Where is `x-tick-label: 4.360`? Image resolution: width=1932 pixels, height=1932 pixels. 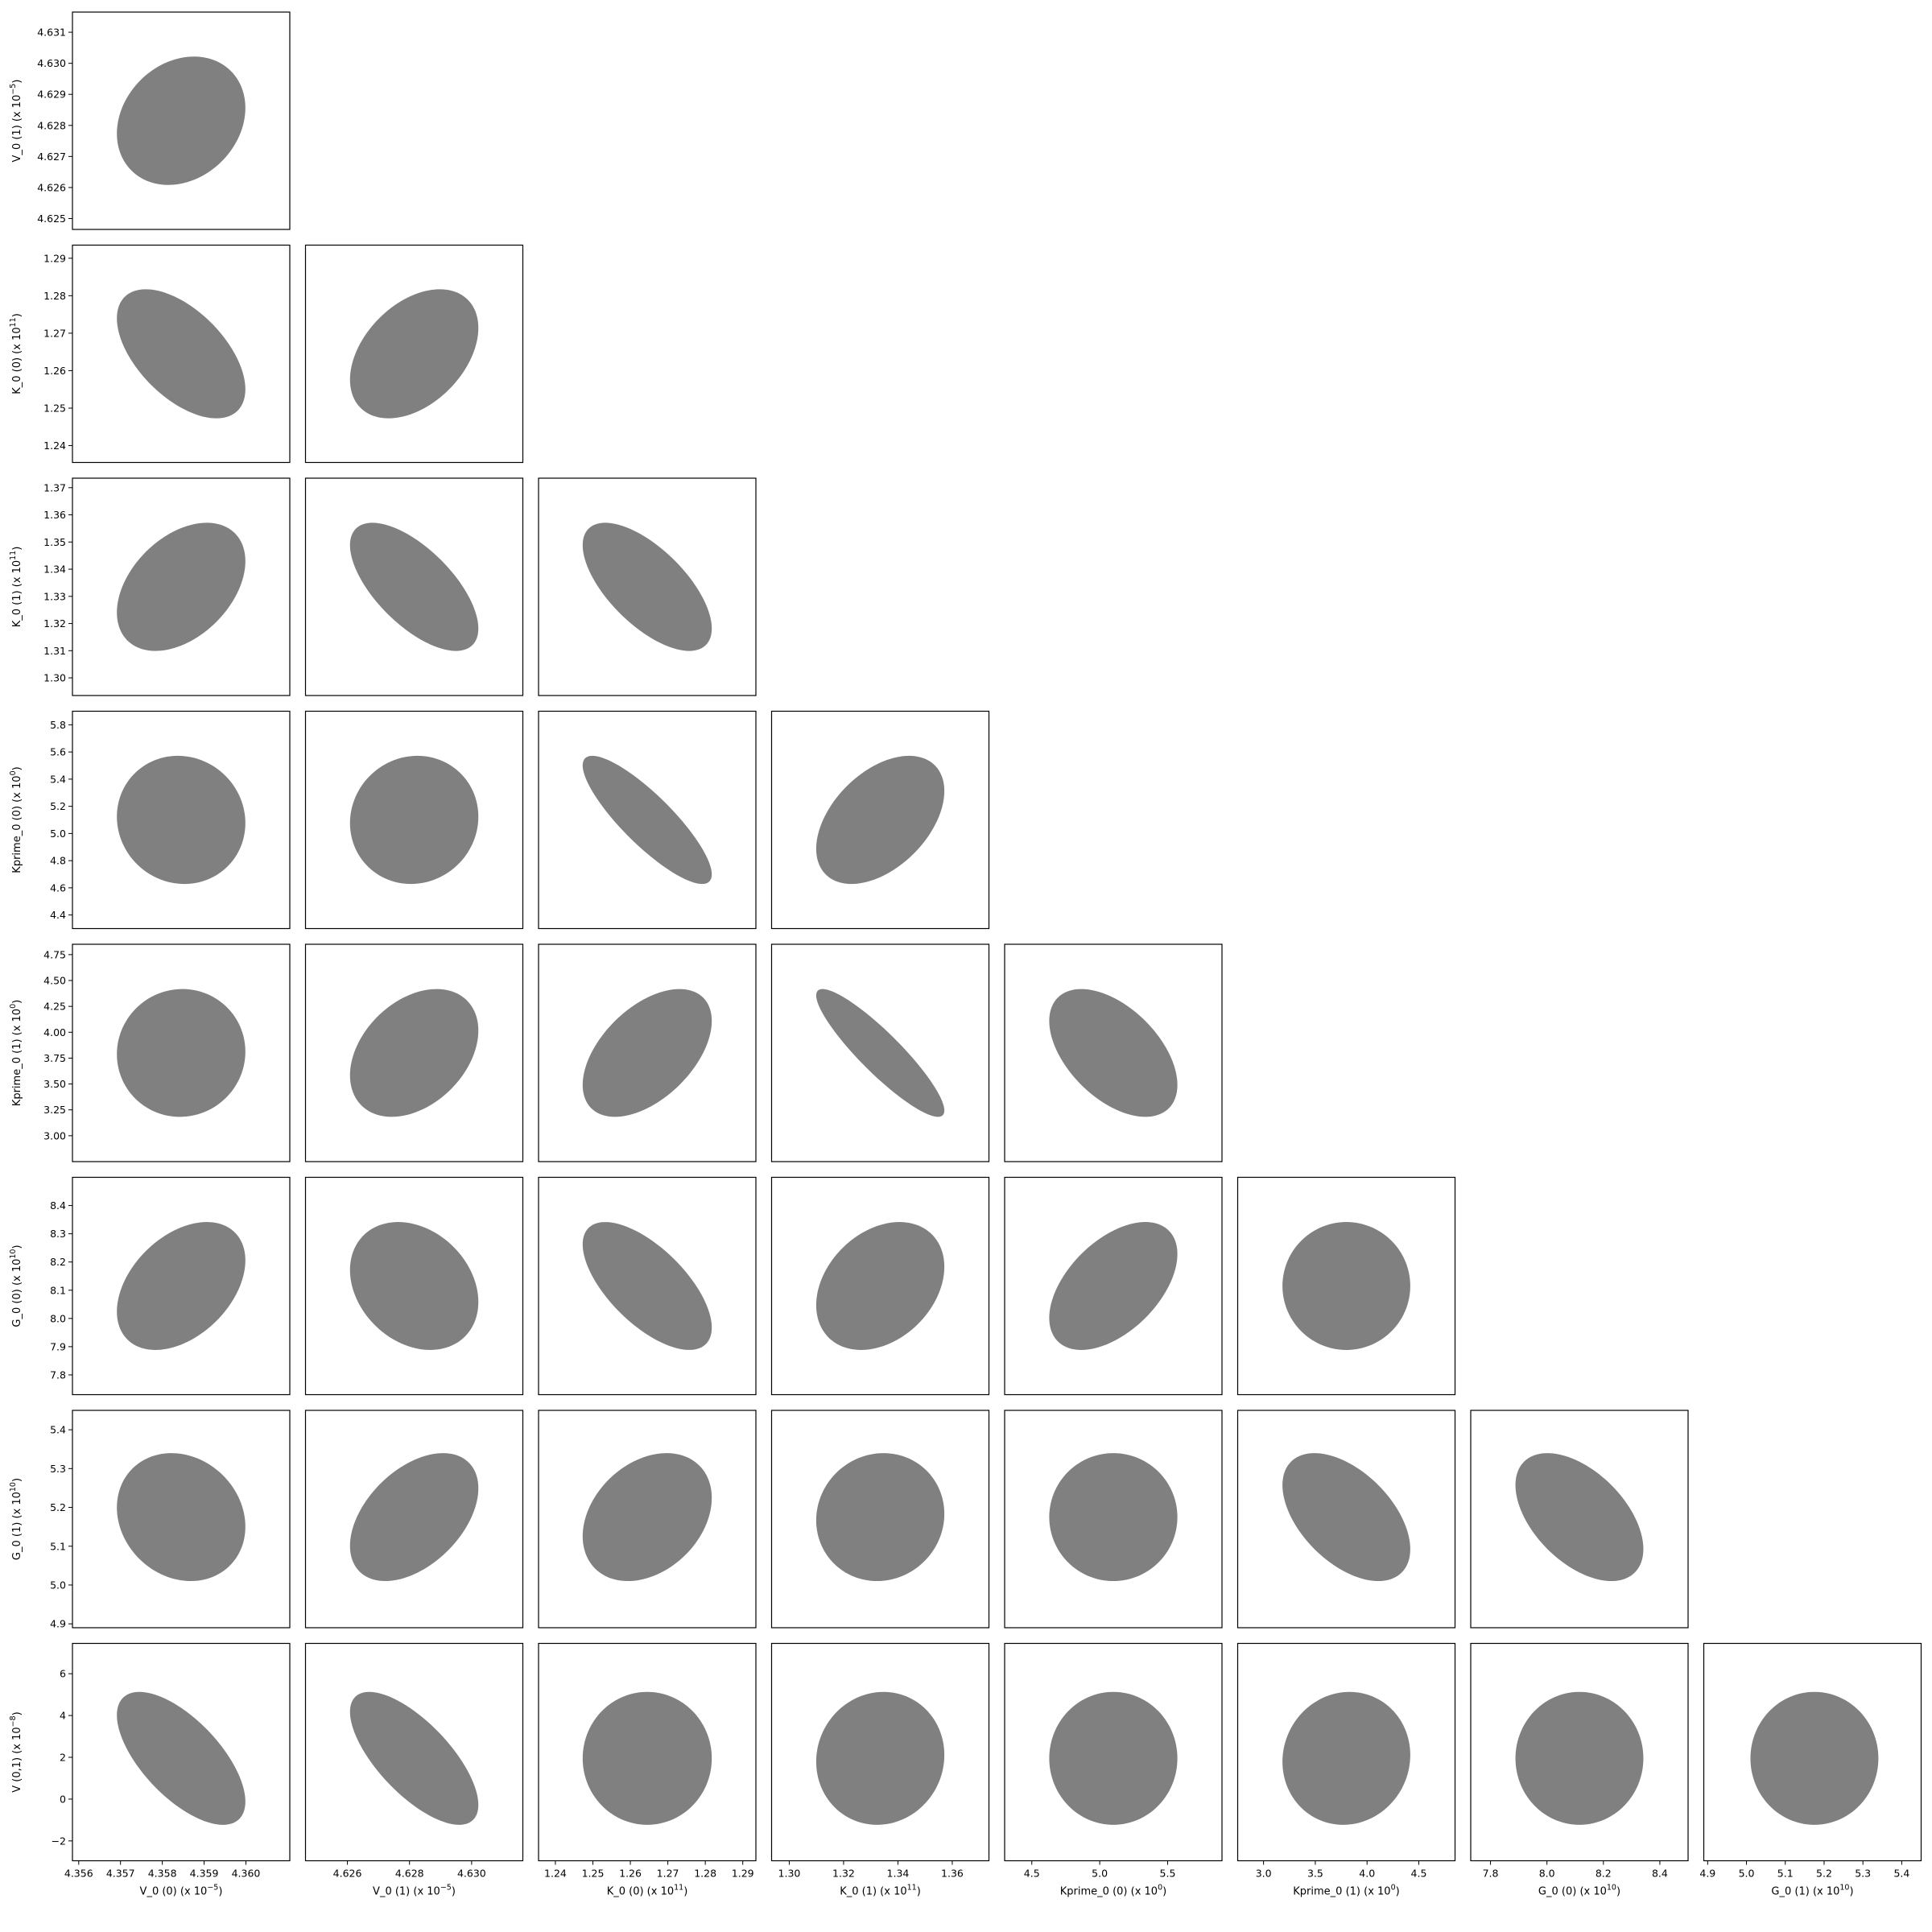
x-tick-label: 4.360 is located at coordinates (246, 1874).